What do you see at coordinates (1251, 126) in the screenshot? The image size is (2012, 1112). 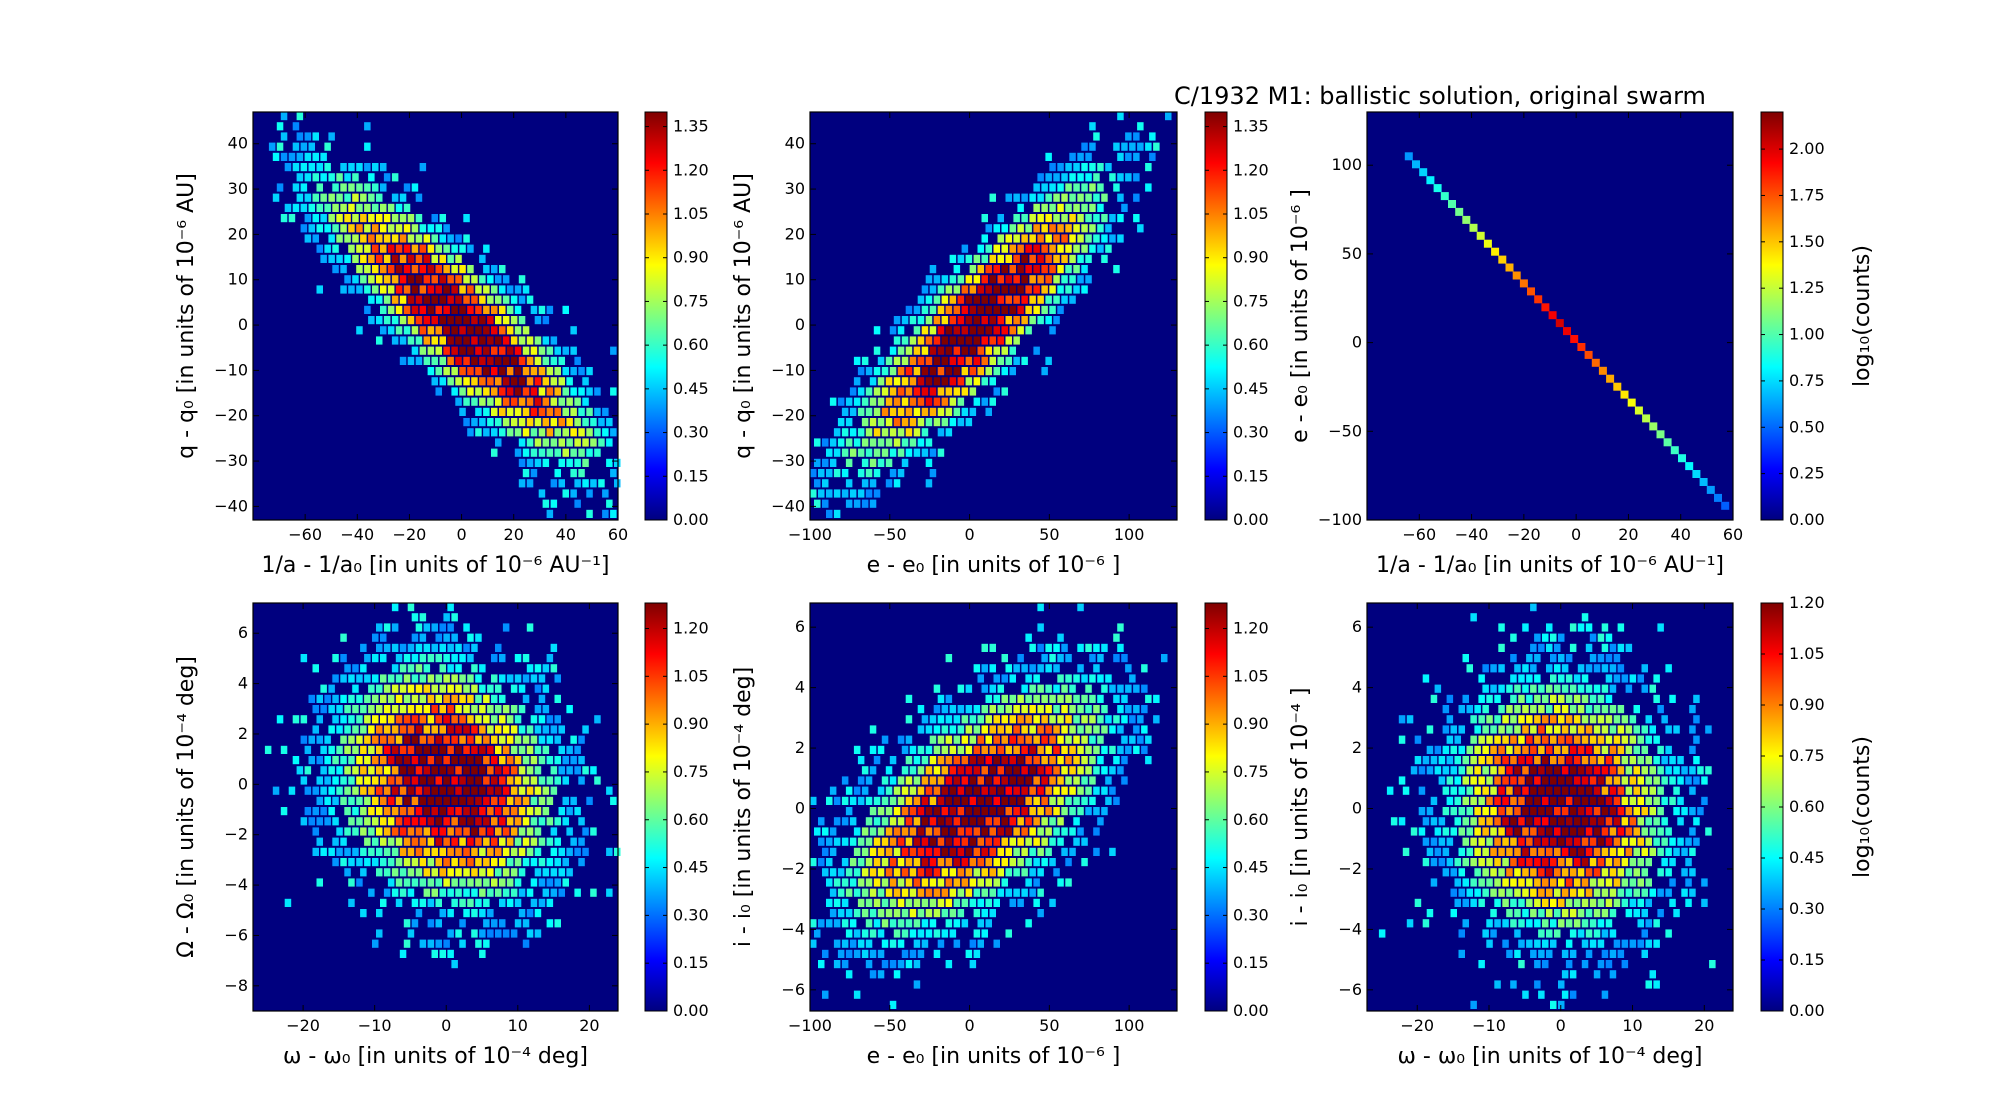 I see `colorbar-tick-label: 1.35` at bounding box center [1251, 126].